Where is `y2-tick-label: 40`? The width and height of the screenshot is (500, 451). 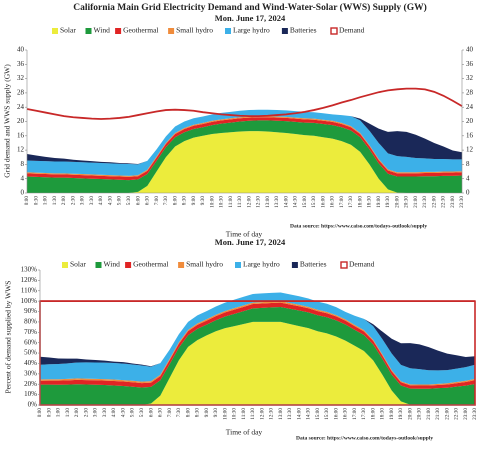 y2-tick-label: 40 is located at coordinates (470, 50).